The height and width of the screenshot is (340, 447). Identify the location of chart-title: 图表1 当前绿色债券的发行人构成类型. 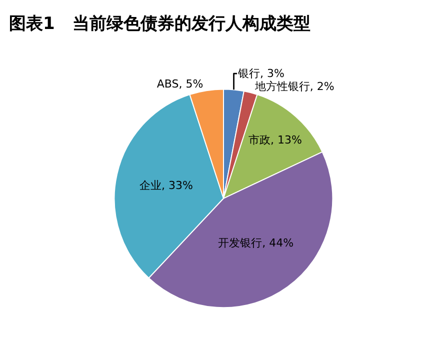
(159, 24).